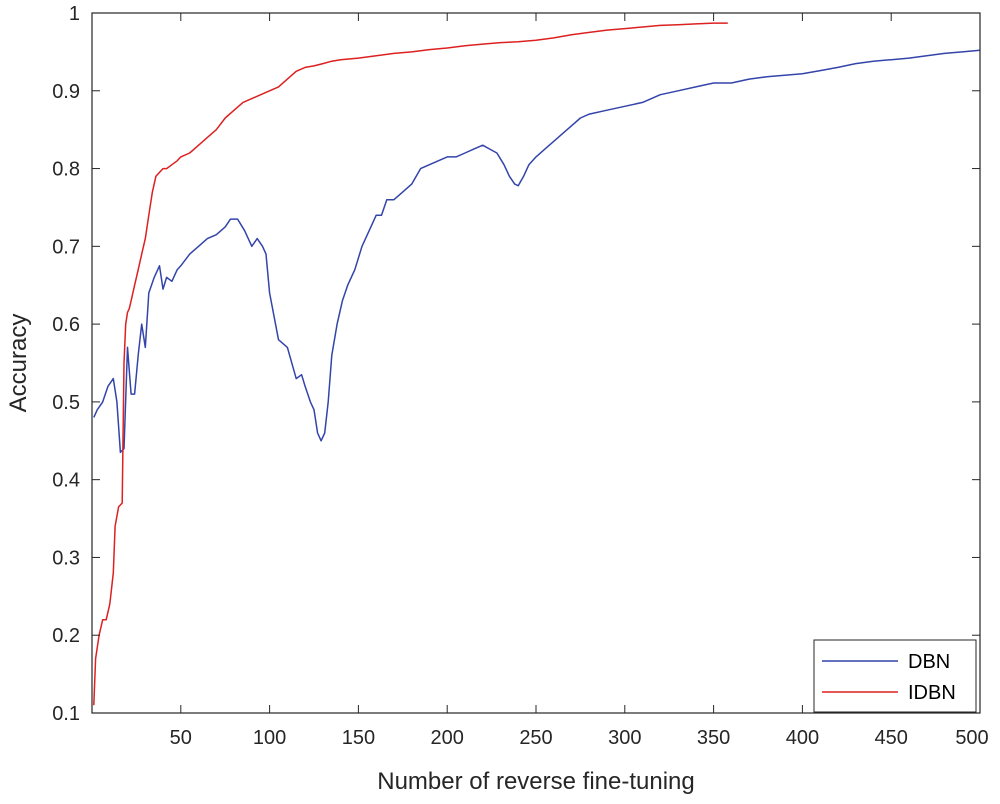 The width and height of the screenshot is (1000, 804). Describe the element at coordinates (66, 247) in the screenshot. I see `y-tick-label: 0.7` at that location.